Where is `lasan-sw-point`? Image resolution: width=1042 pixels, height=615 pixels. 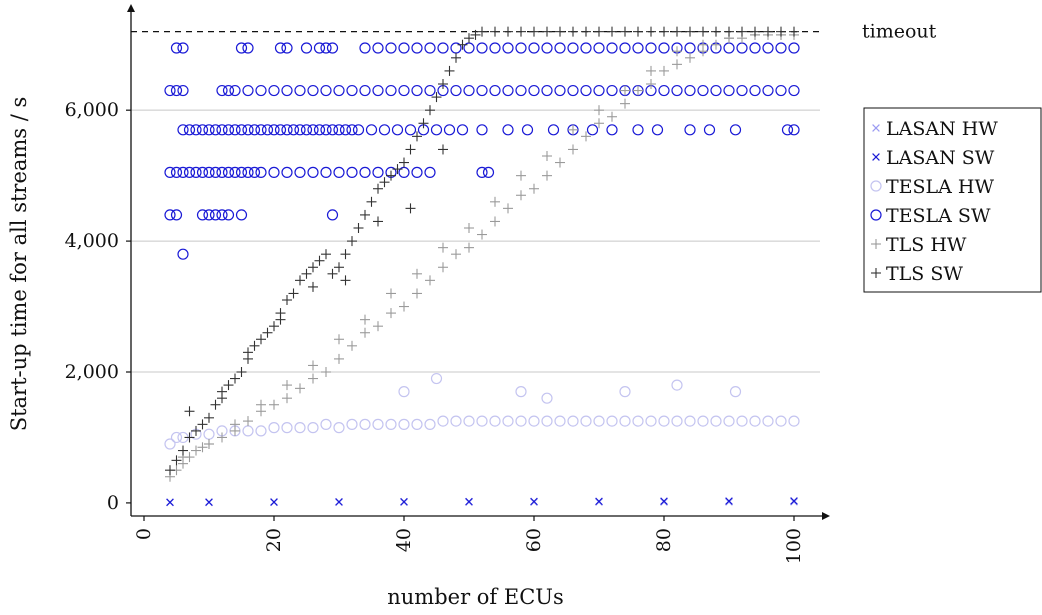
lasan-sw-point is located at coordinates (534, 501).